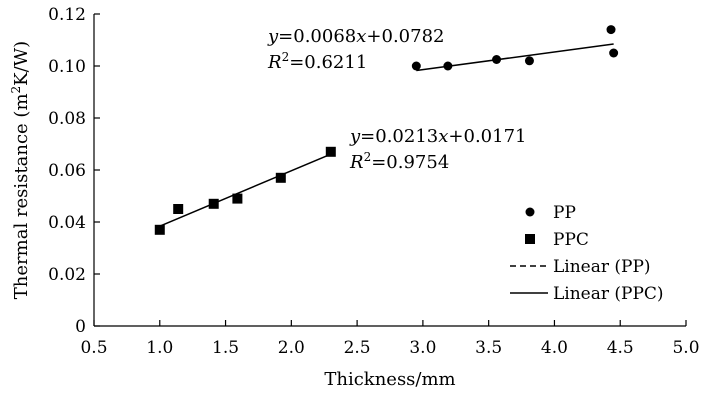 Image resolution: width=708 pixels, height=394 pixels. What do you see at coordinates (291, 348) in the screenshot?
I see `x-tick-label: 2.0` at bounding box center [291, 348].